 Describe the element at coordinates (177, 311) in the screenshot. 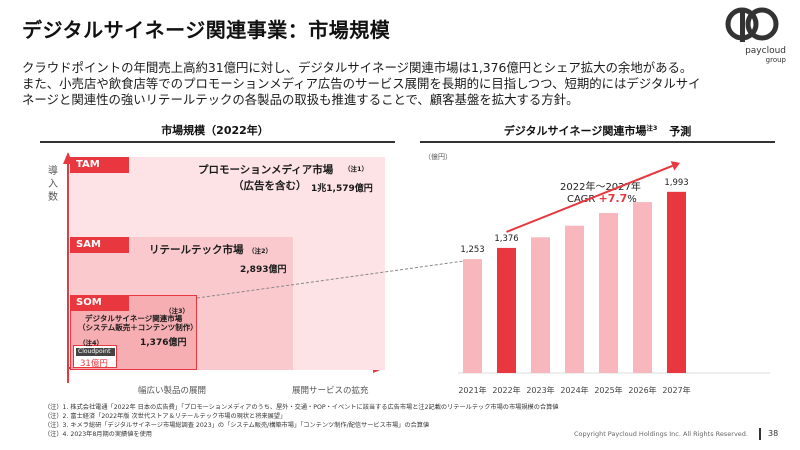

I see `som-note: （注3）` at that location.